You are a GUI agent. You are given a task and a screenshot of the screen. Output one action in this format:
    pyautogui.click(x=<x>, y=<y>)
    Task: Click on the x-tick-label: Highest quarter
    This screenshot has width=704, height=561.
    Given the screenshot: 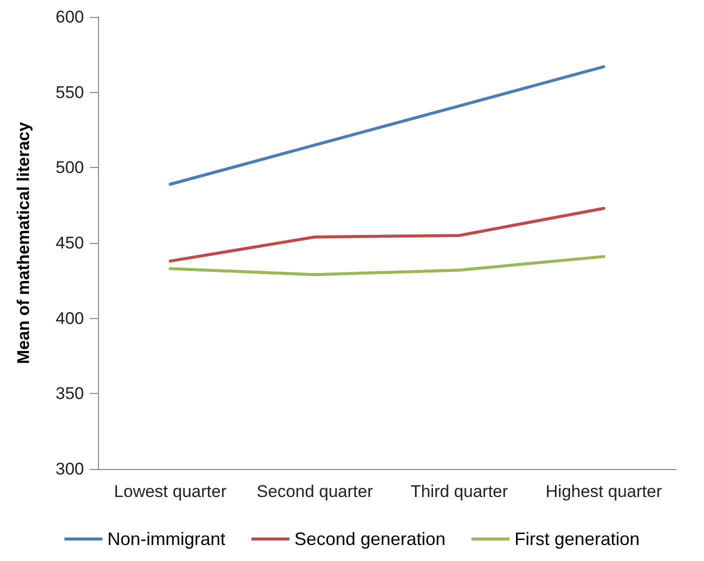 What is the action you would take?
    pyautogui.click(x=604, y=491)
    